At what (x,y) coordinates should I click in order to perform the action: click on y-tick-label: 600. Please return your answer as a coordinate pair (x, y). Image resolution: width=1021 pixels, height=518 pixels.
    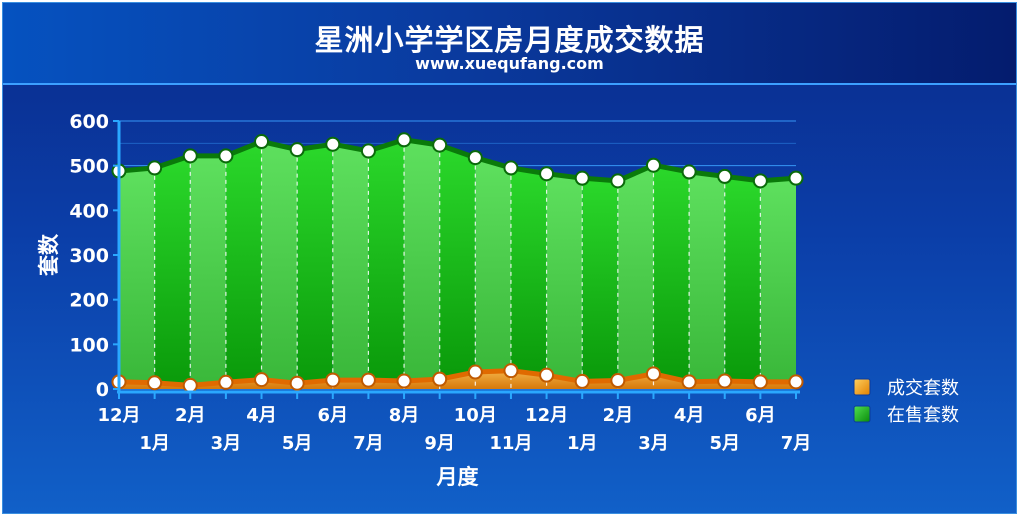
    Looking at the image, I should click on (89, 122).